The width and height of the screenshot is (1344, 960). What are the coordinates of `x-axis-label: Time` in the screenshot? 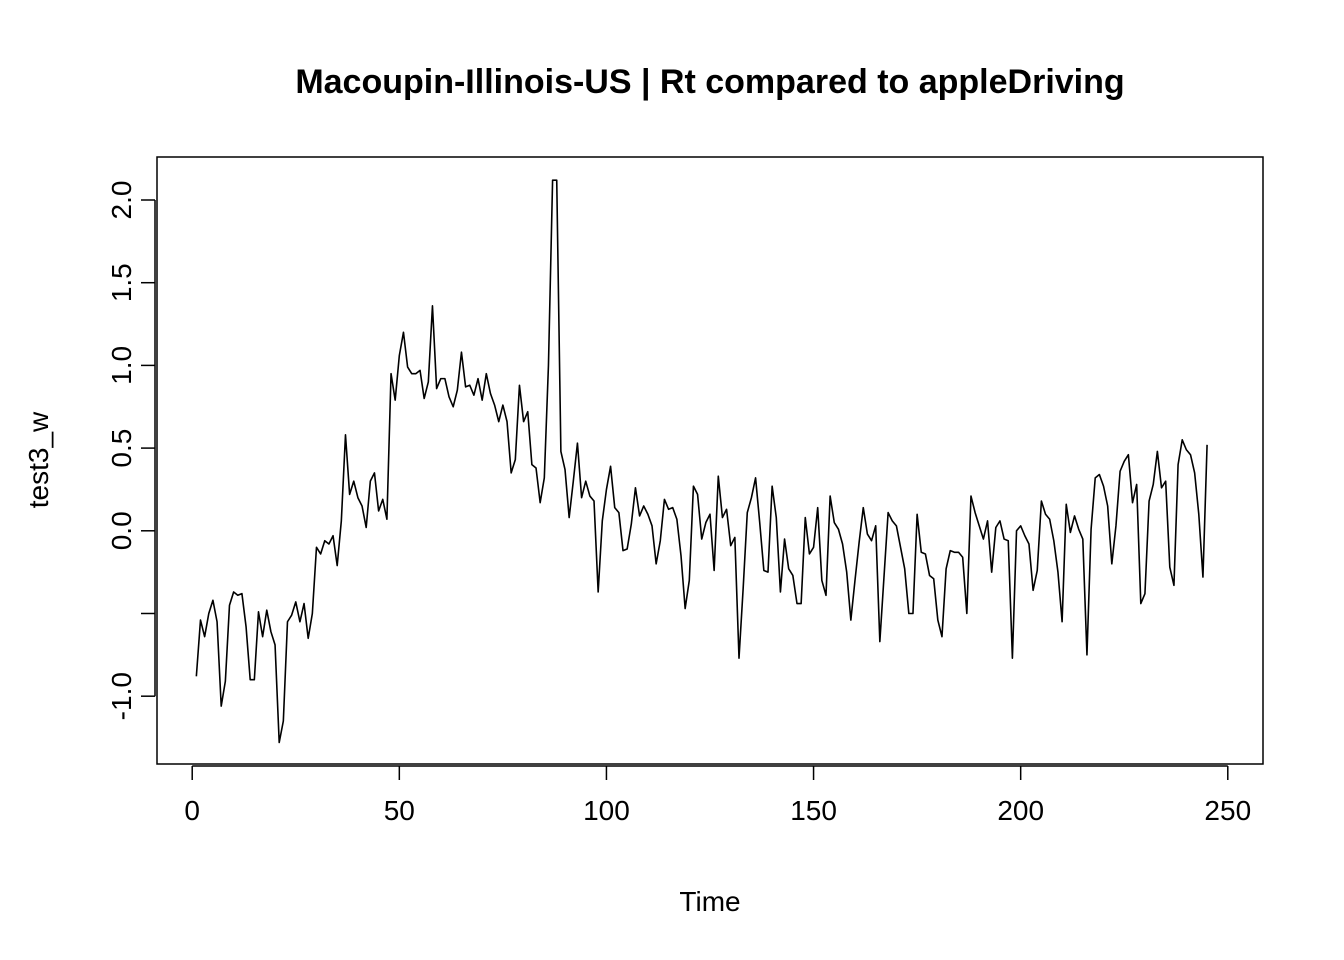 It's located at (709, 901).